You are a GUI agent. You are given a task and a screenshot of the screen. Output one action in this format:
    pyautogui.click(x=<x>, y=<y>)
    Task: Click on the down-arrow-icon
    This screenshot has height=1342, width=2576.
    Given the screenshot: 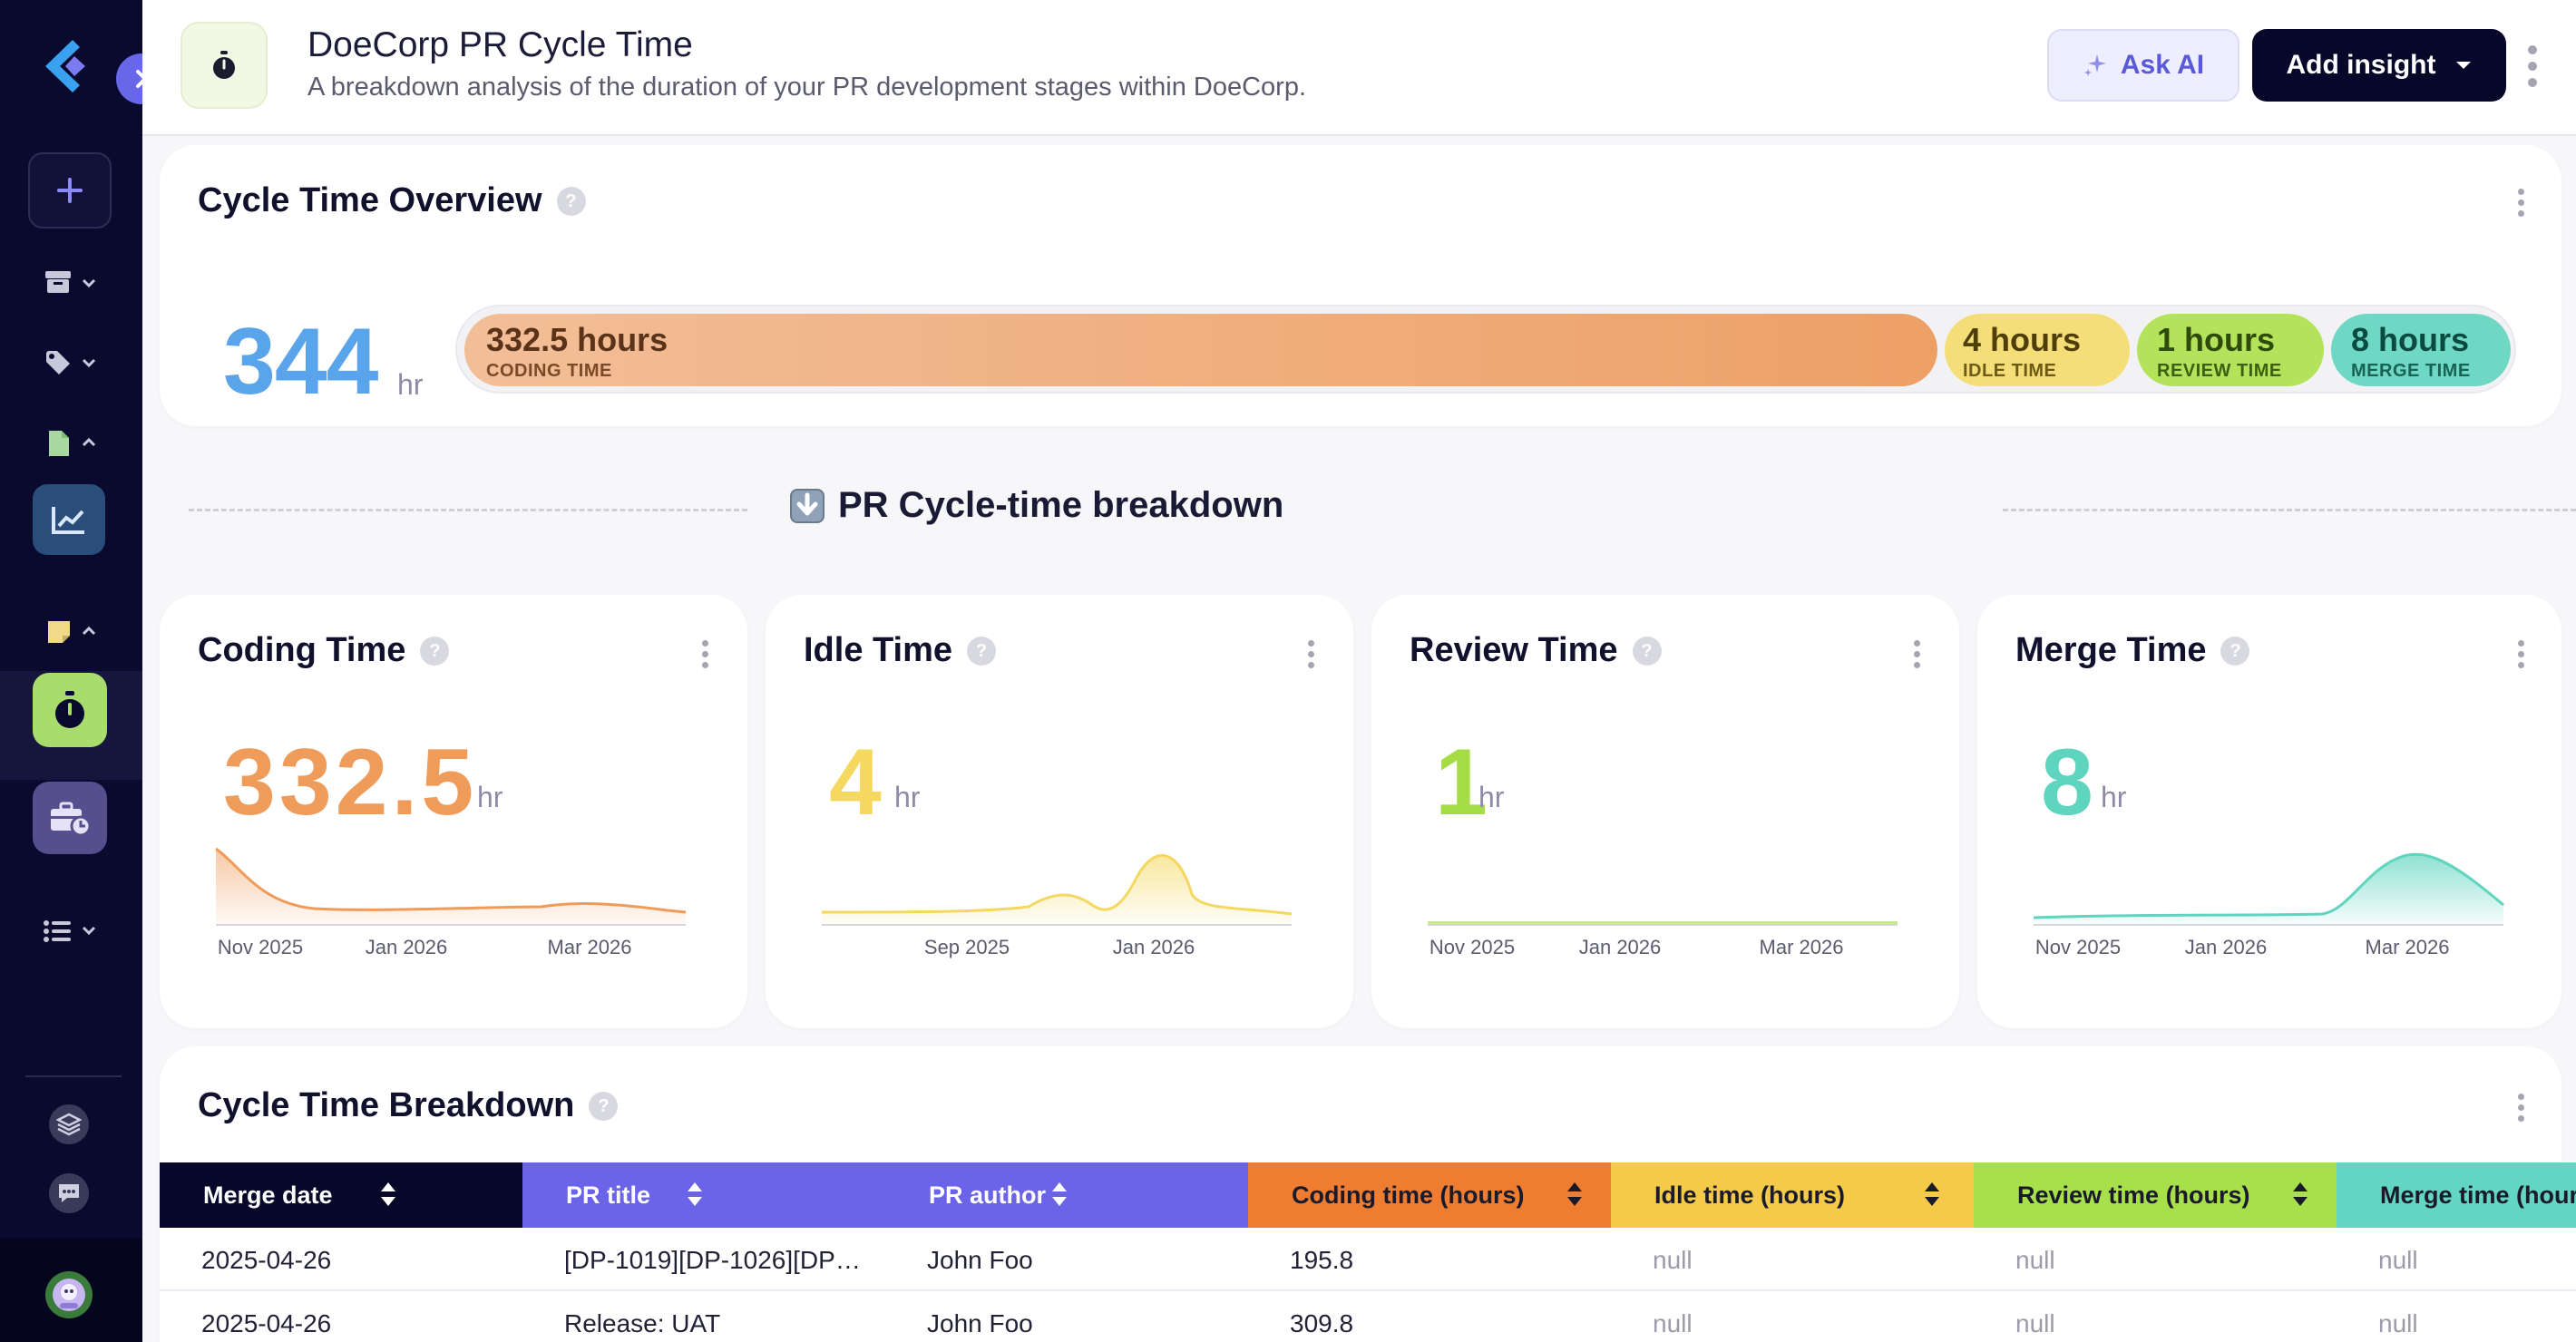 What is the action you would take?
    pyautogui.click(x=807, y=505)
    